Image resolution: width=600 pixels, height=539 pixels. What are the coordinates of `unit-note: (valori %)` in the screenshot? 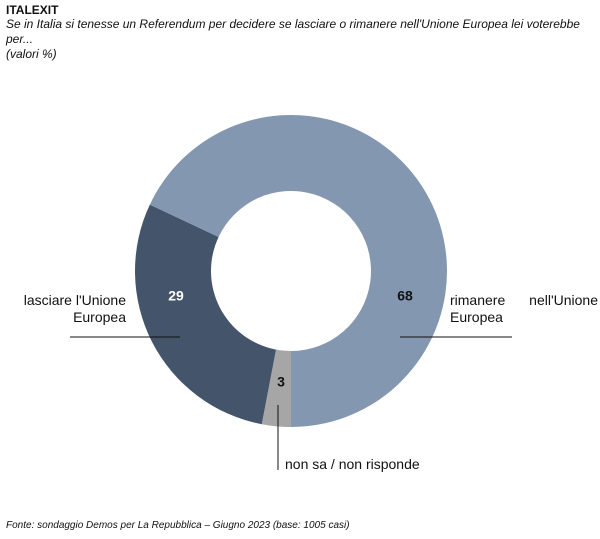 It's located at (31, 54).